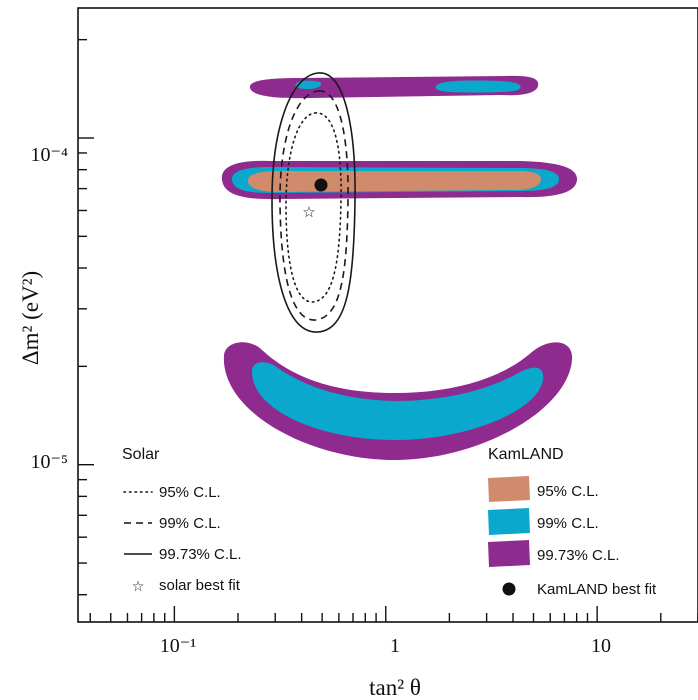 The image size is (698, 700). I want to click on solar-95-contour, so click(313, 207).